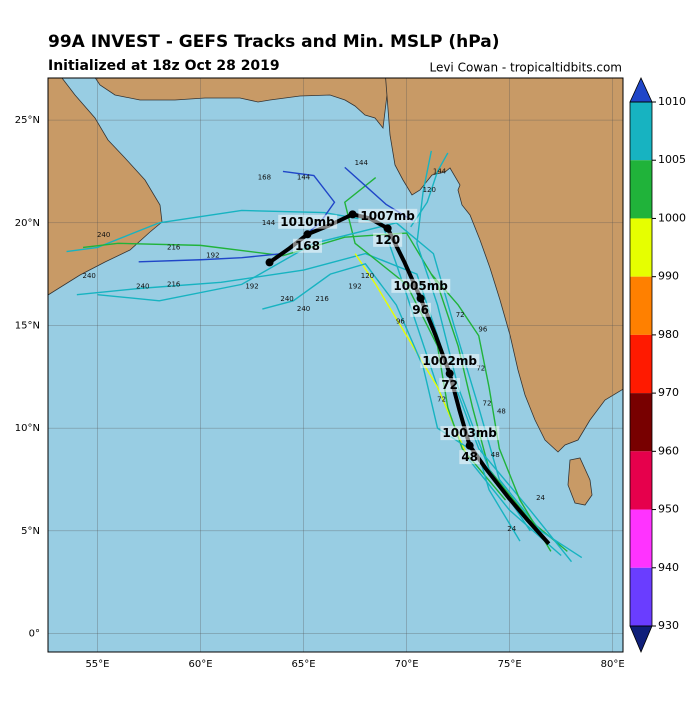 This screenshot has width=700, height=704. I want to click on colorbar-tick-label: 940, so click(668, 567).